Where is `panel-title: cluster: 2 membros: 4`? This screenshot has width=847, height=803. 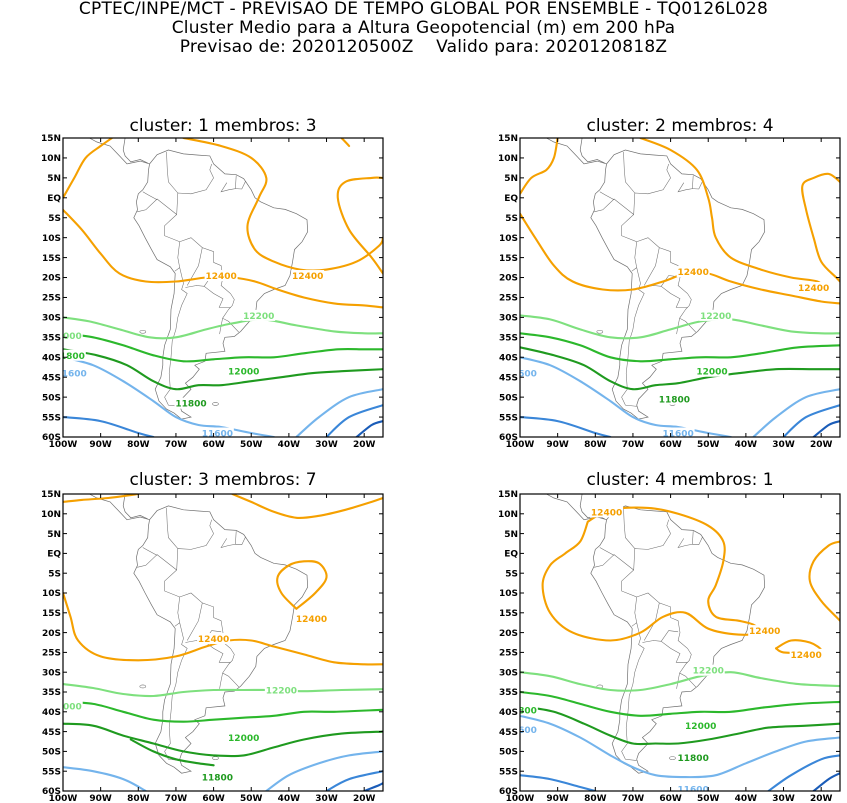 panel-title: cluster: 2 membros: 4 is located at coordinates (679, 126).